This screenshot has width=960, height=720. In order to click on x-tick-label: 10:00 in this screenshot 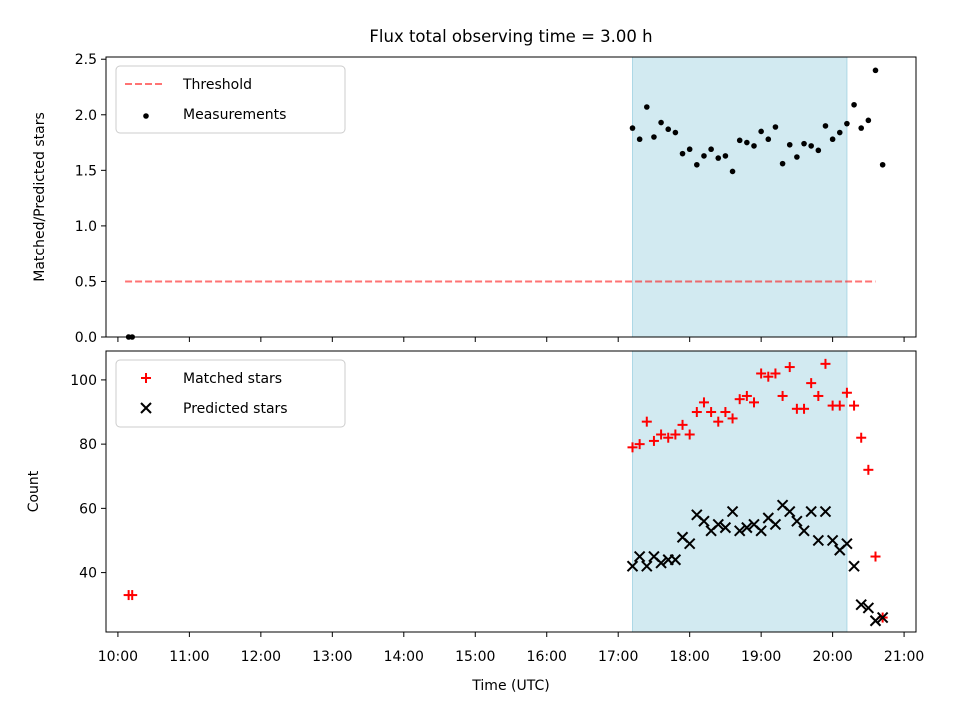, I will do `click(118, 657)`.